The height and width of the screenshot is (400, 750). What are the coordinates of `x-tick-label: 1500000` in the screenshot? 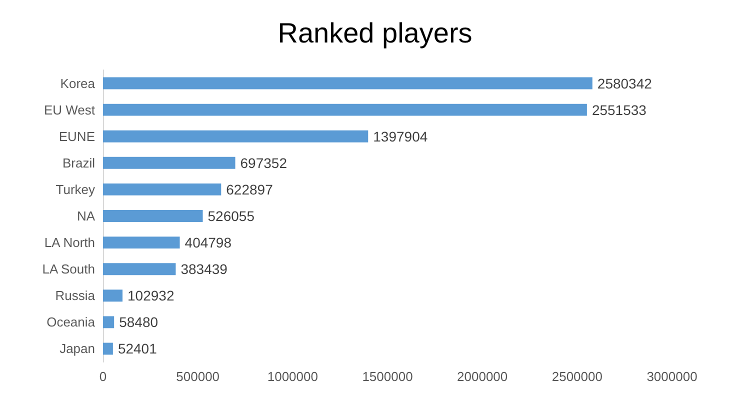 It's located at (387, 376).